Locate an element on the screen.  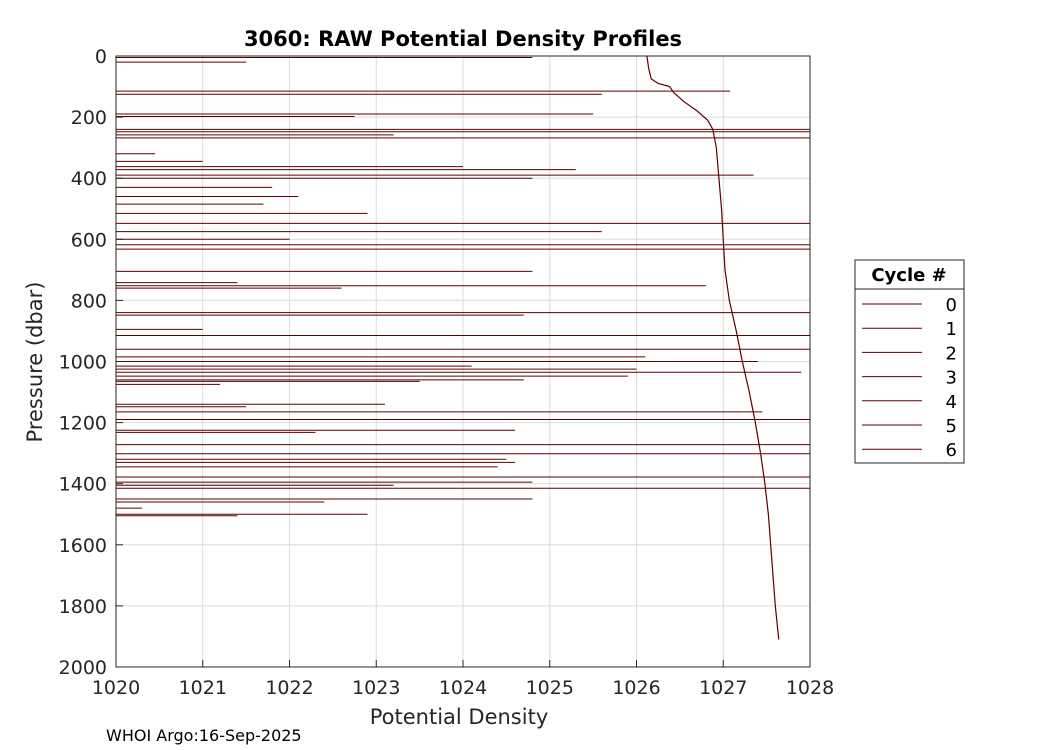
y-tick-label: 1600 is located at coordinates (83, 546).